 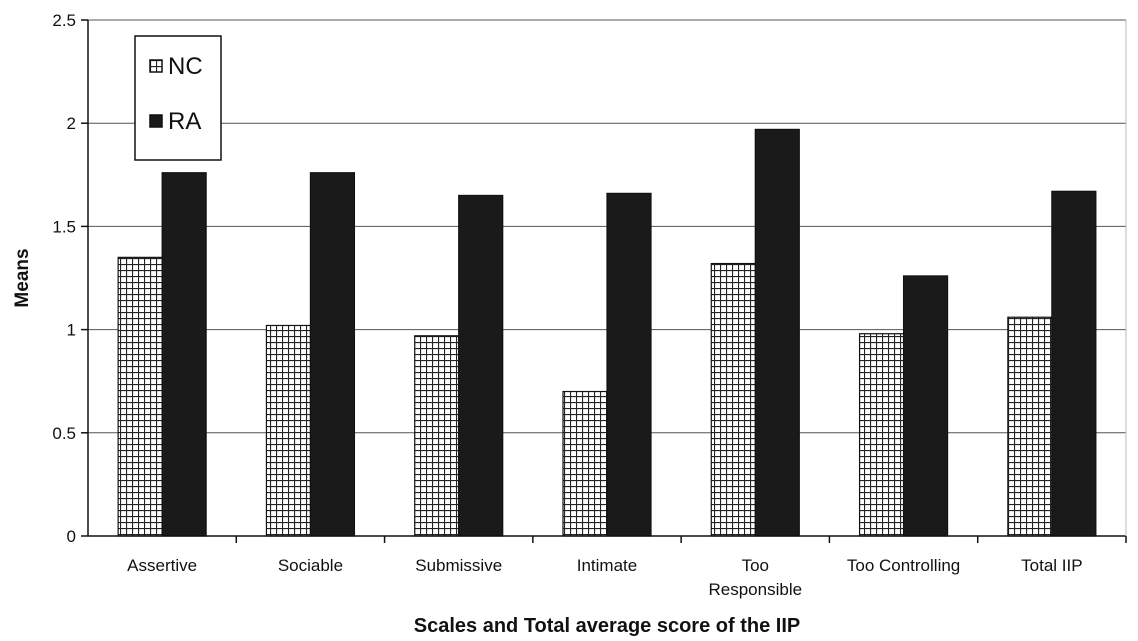 I want to click on legend-label-ra: RA, so click(x=184, y=121).